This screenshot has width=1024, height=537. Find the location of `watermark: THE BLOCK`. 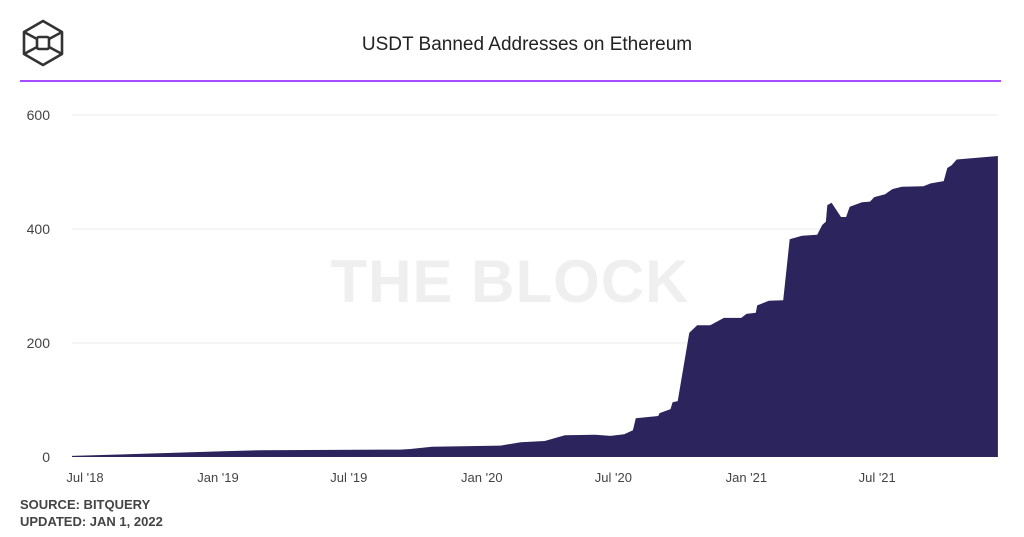

watermark: THE BLOCK is located at coordinates (510, 281).